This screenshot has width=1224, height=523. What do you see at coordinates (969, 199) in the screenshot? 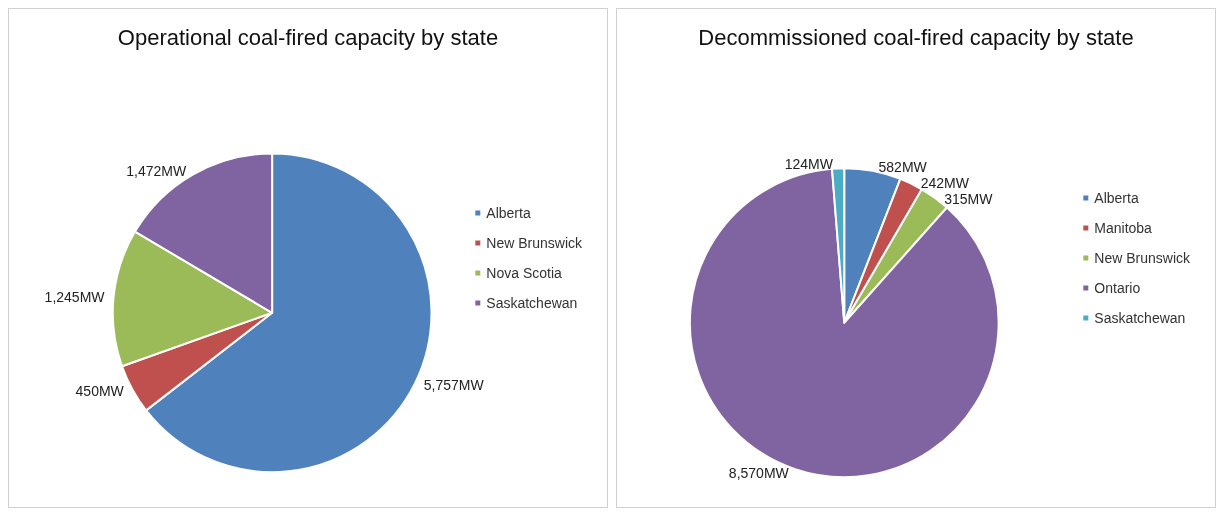
I see `data-label: 315MW` at bounding box center [969, 199].